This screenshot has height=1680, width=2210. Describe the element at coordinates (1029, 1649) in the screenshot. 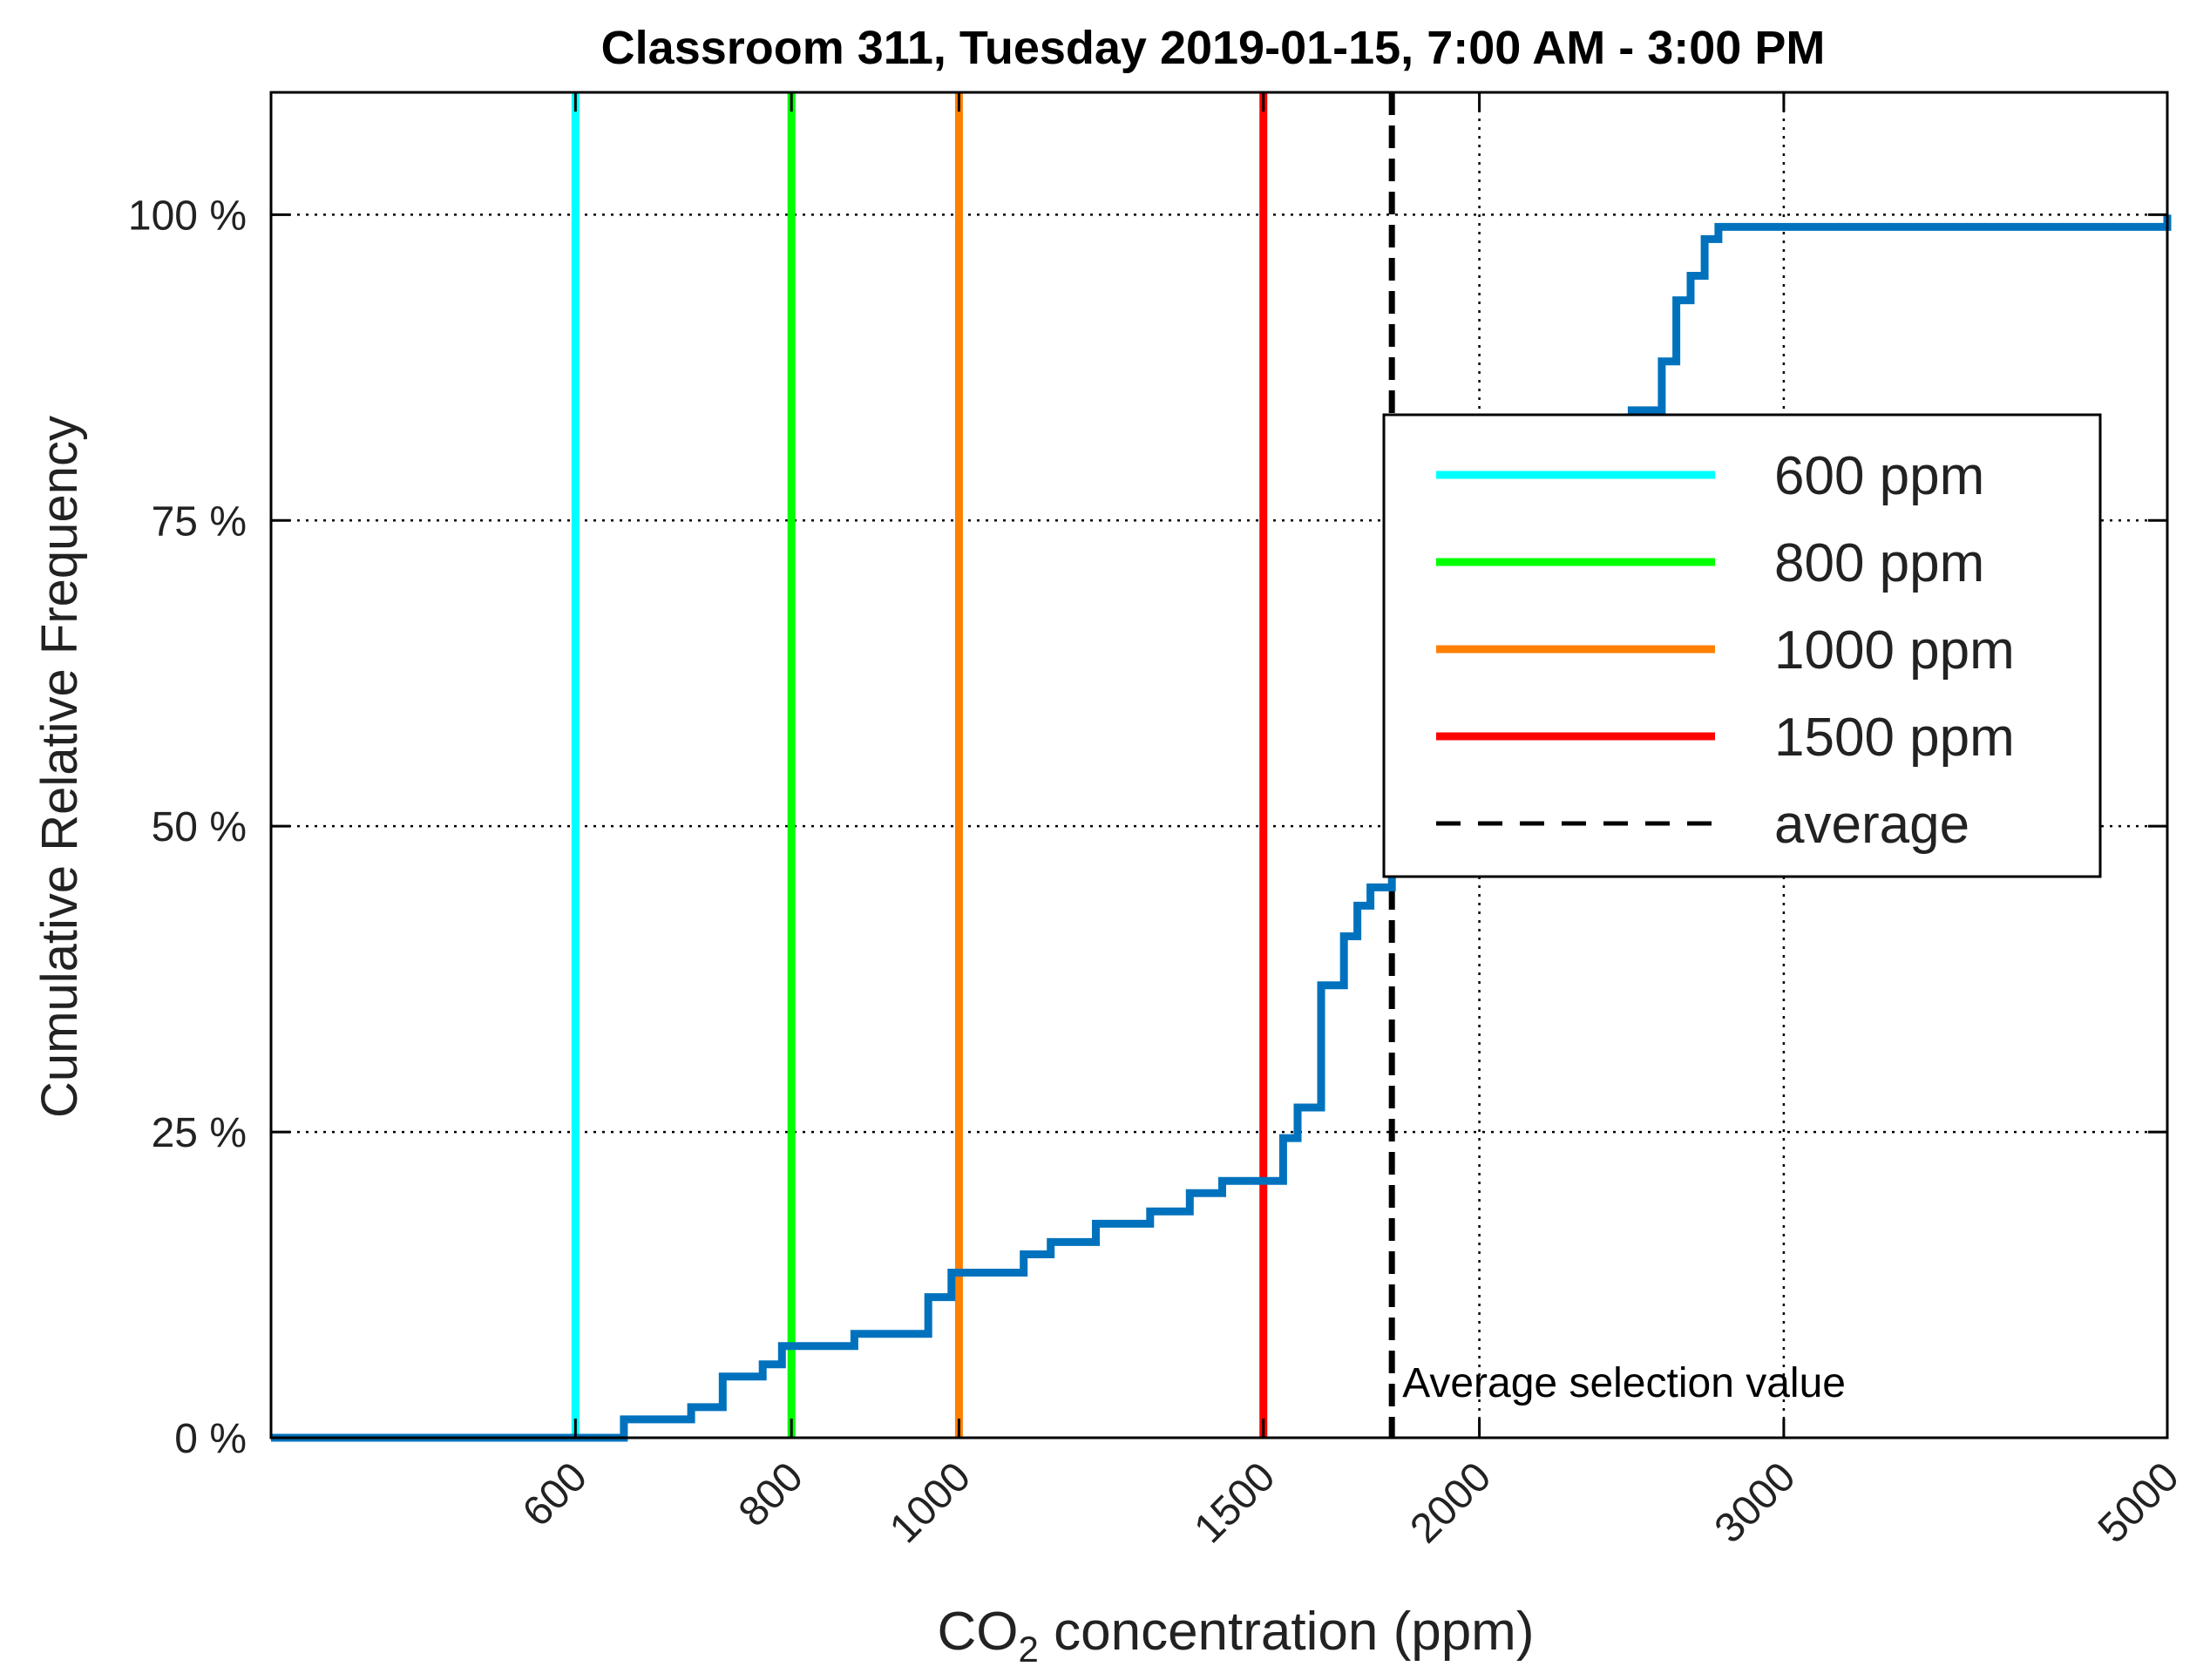

I see `x-axis-label-subscript: 2` at that location.